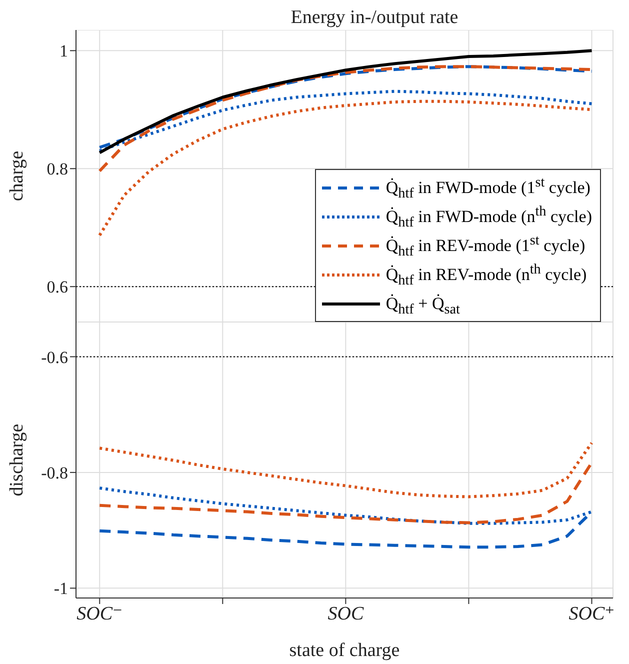 Image resolution: width=629 pixels, height=664 pixels. Describe the element at coordinates (64, 51) in the screenshot. I see `y-tick-label: 1` at that location.